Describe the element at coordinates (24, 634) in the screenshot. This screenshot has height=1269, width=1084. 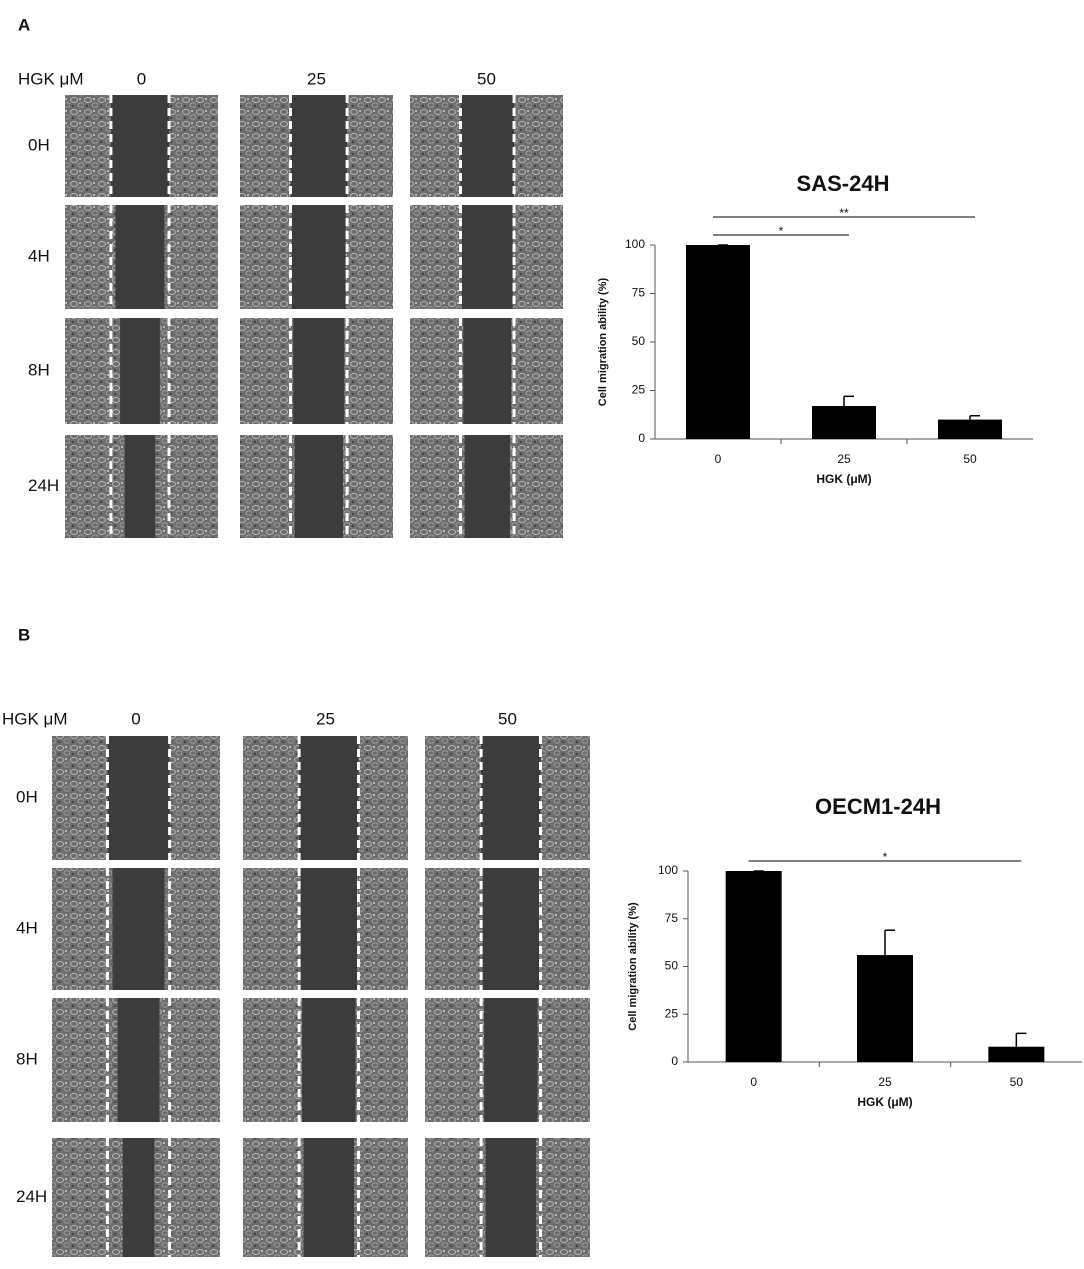
I see `panel-label: B` at that location.